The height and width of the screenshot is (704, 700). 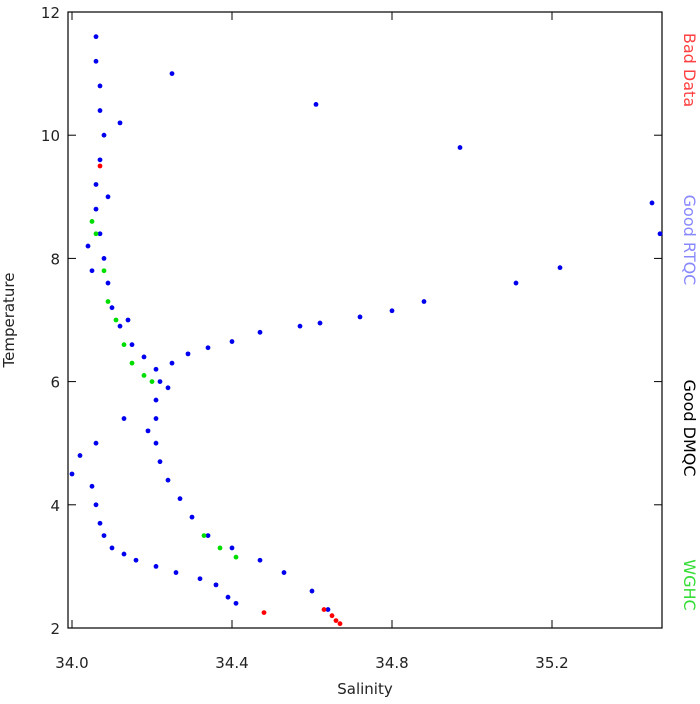 I want to click on legend-entry: Bad Data, so click(x=689, y=70).